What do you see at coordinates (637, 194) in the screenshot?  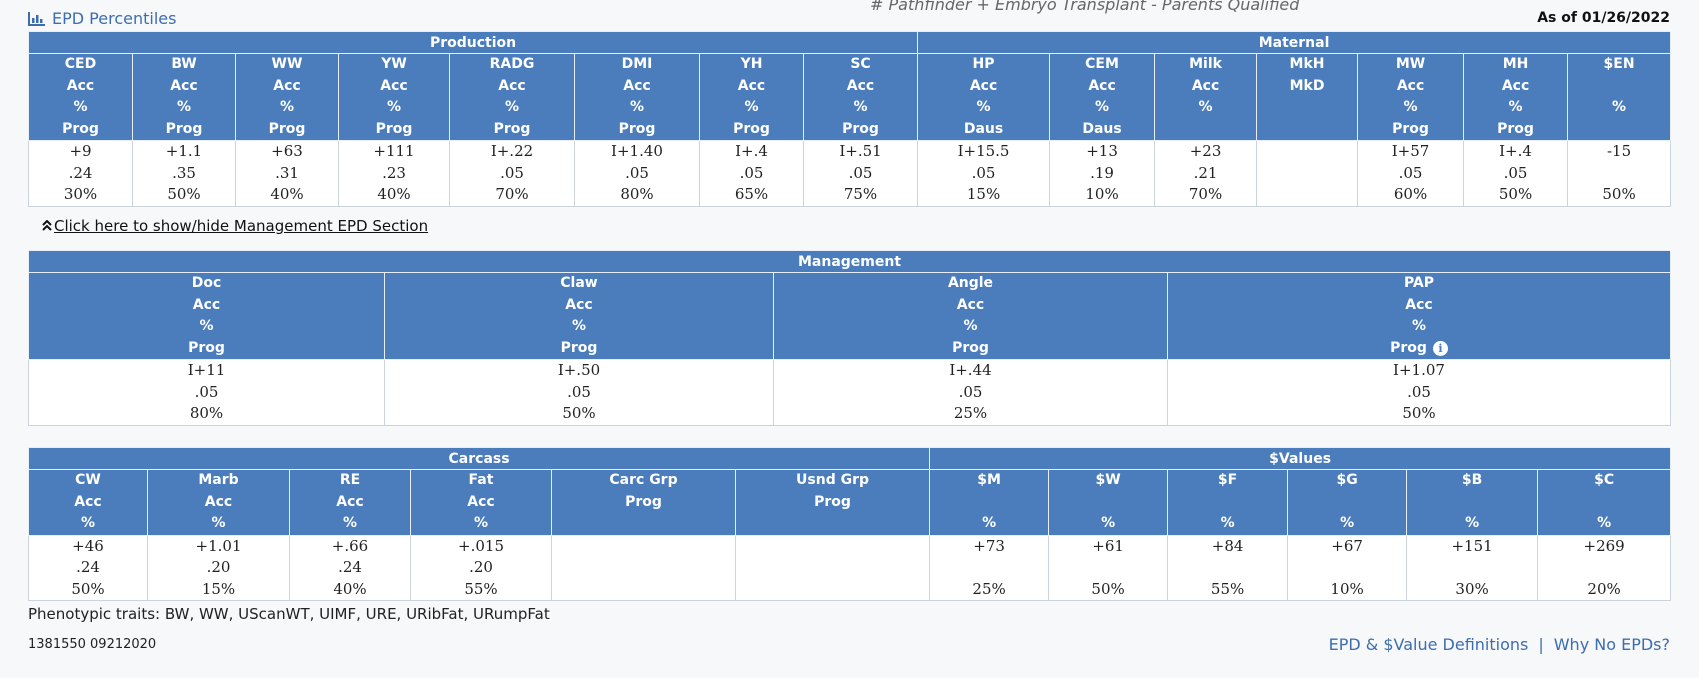 I see `value-line: 80%` at bounding box center [637, 194].